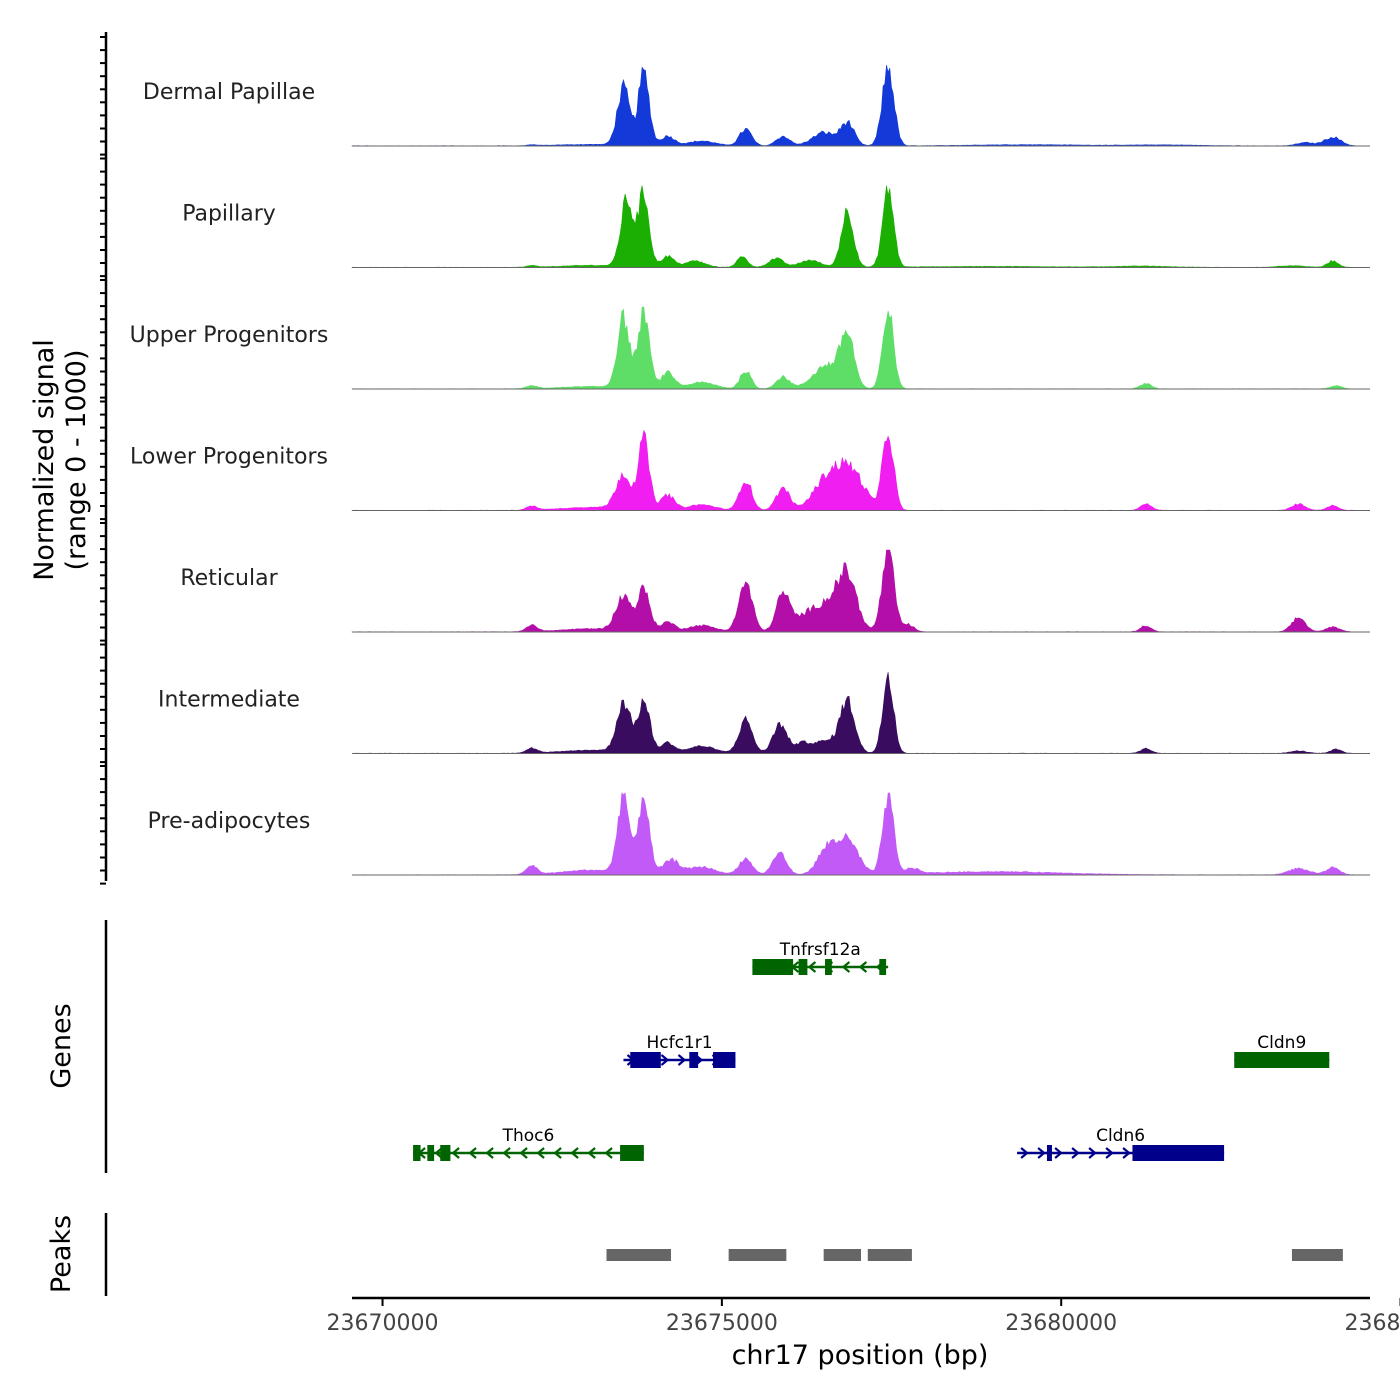 The image size is (1400, 1400). Describe the element at coordinates (860, 1355) in the screenshot. I see `x-axis-title: chr17 position (bp)` at that location.